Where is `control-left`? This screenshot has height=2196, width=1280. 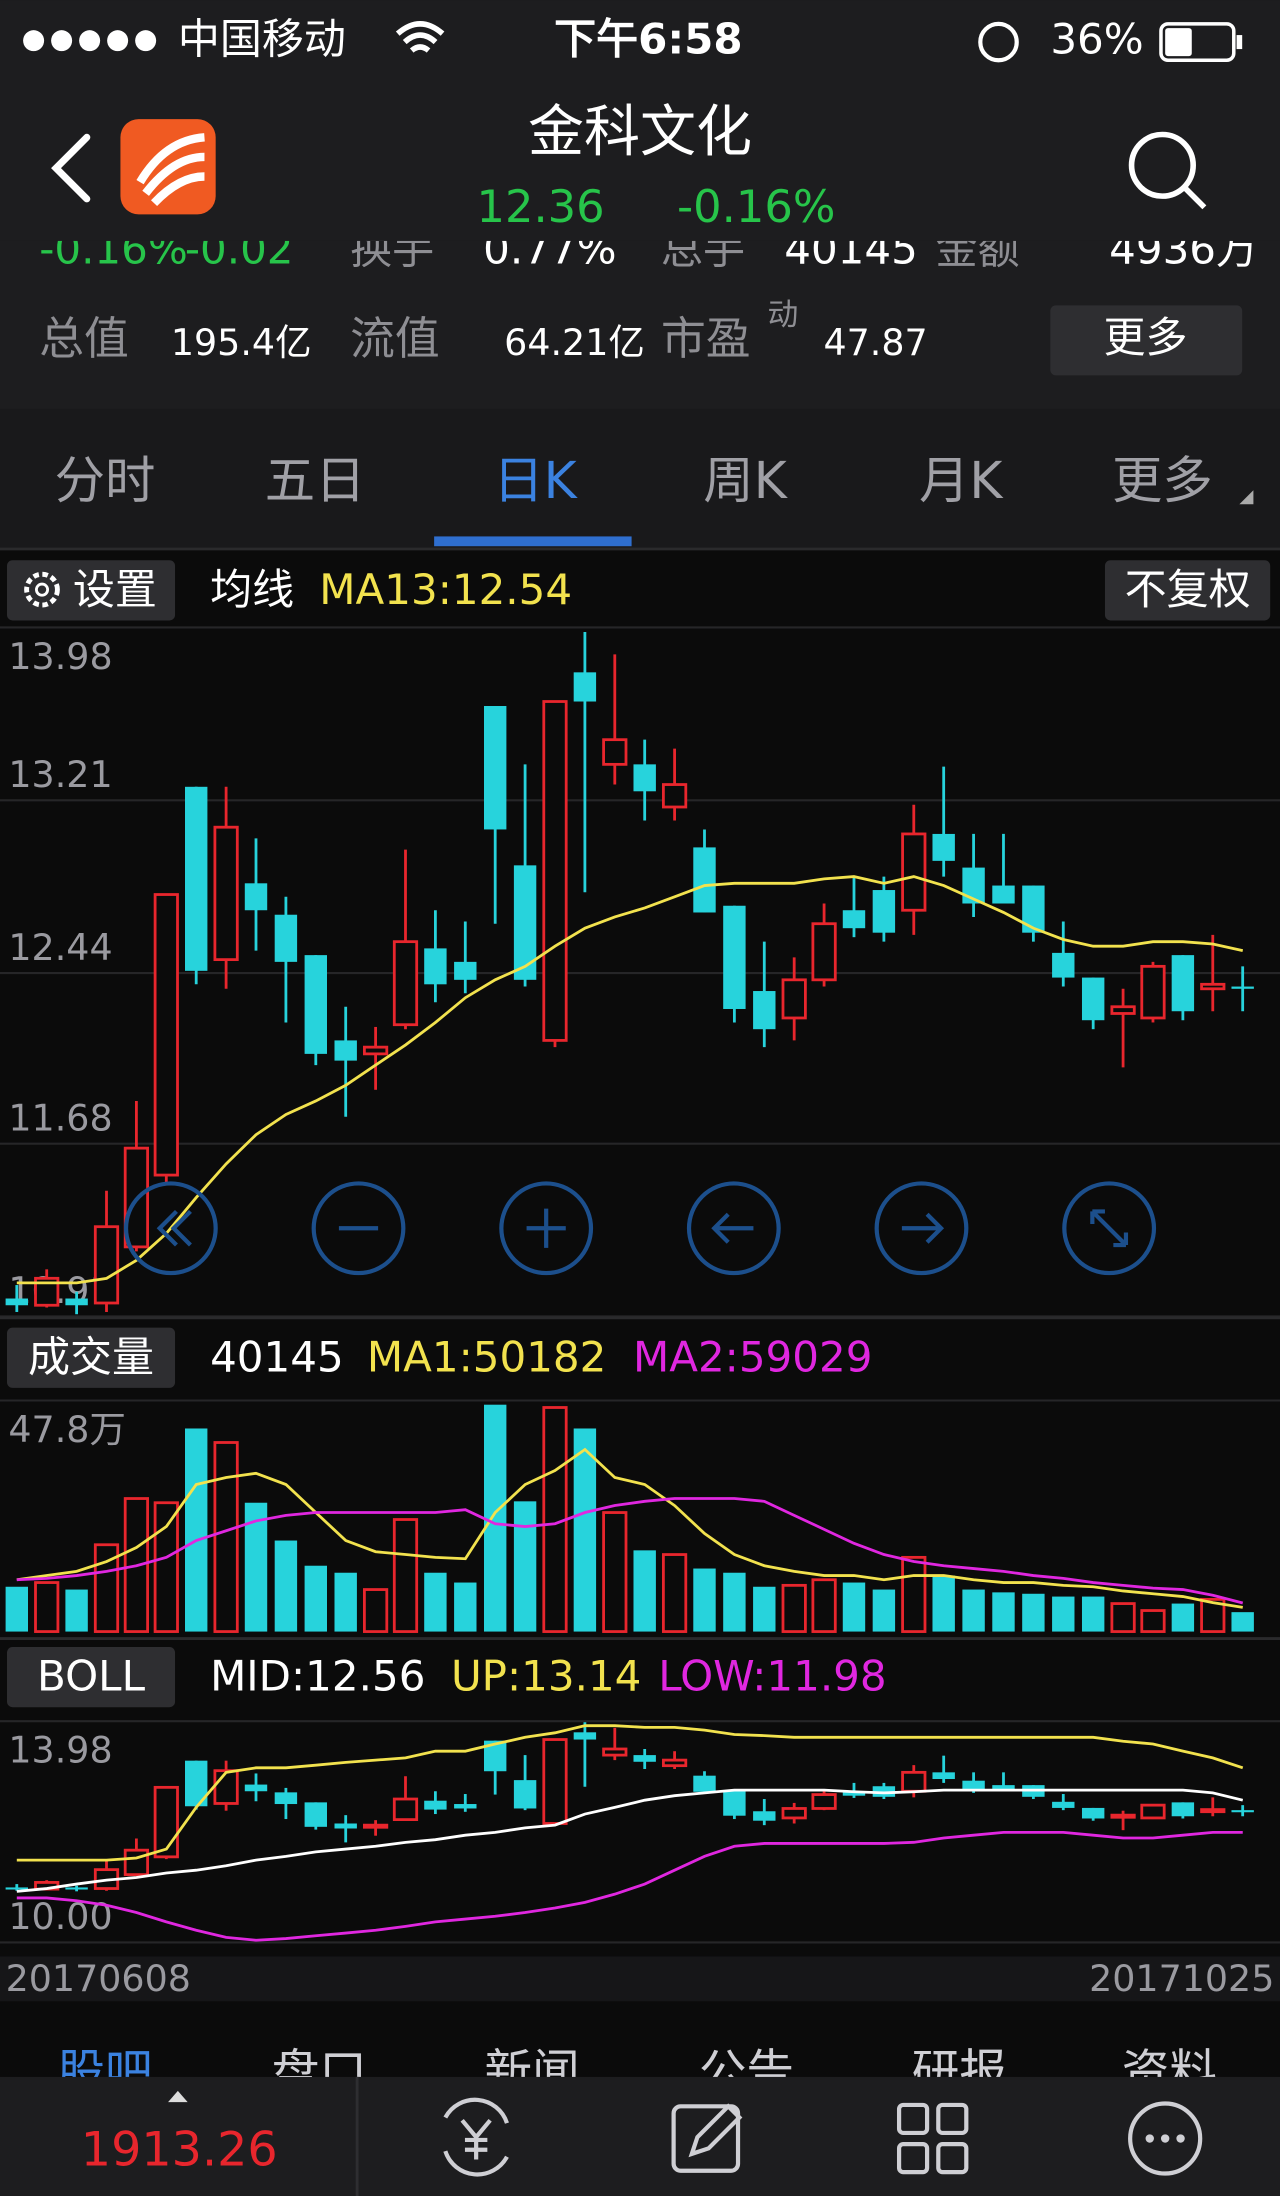 control-left is located at coordinates (733, 1228).